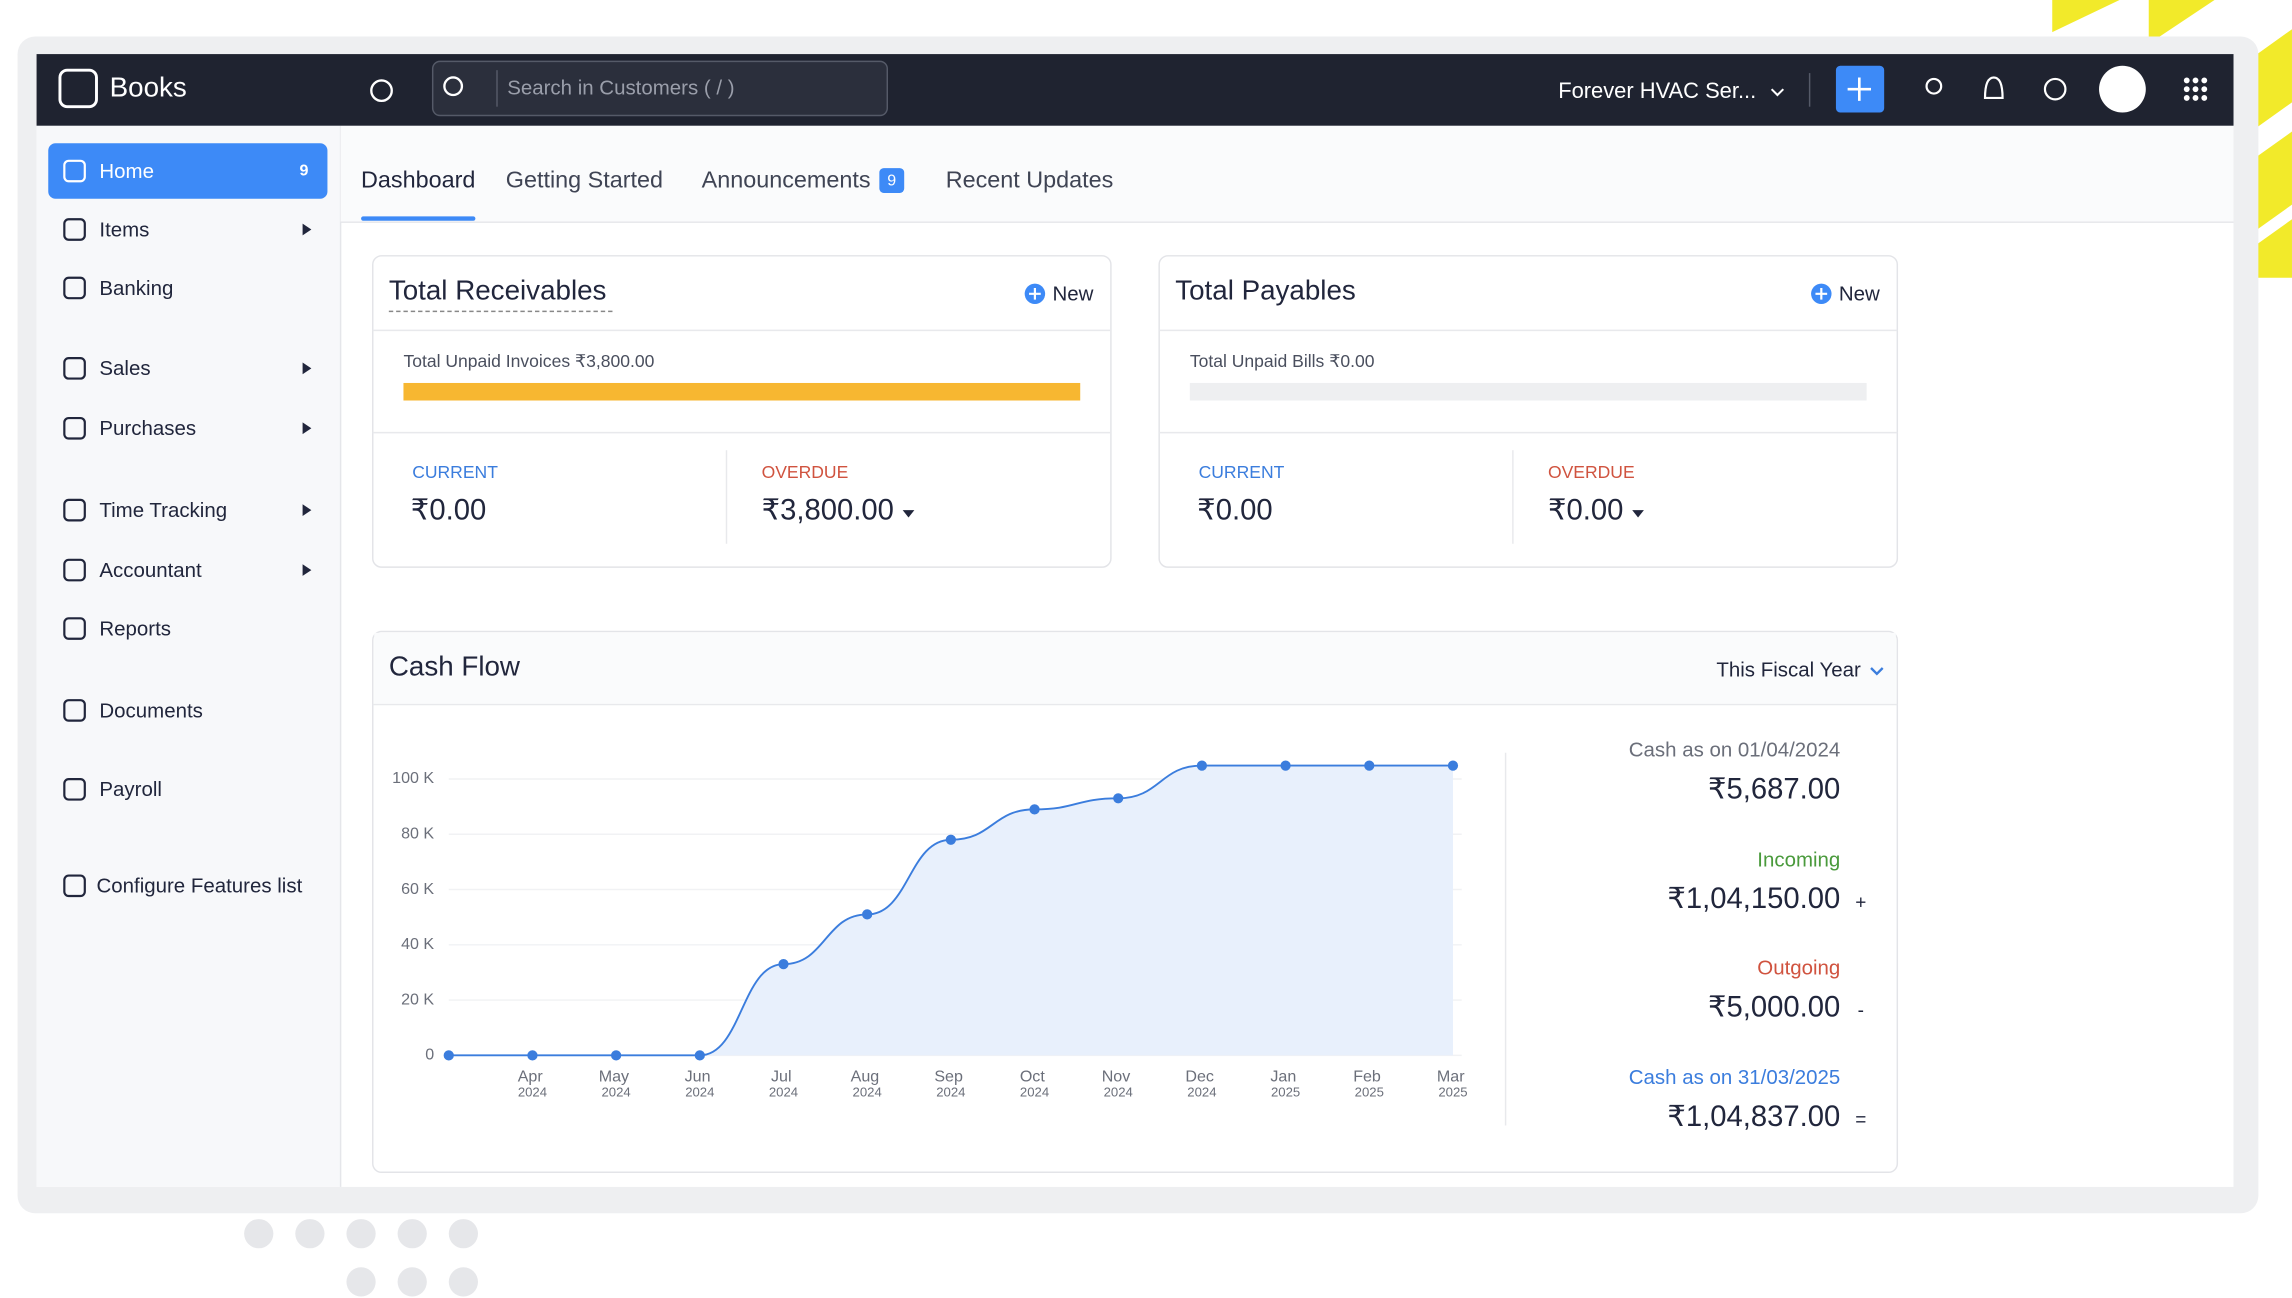  What do you see at coordinates (1777, 92) in the screenshot?
I see `org-chevron` at bounding box center [1777, 92].